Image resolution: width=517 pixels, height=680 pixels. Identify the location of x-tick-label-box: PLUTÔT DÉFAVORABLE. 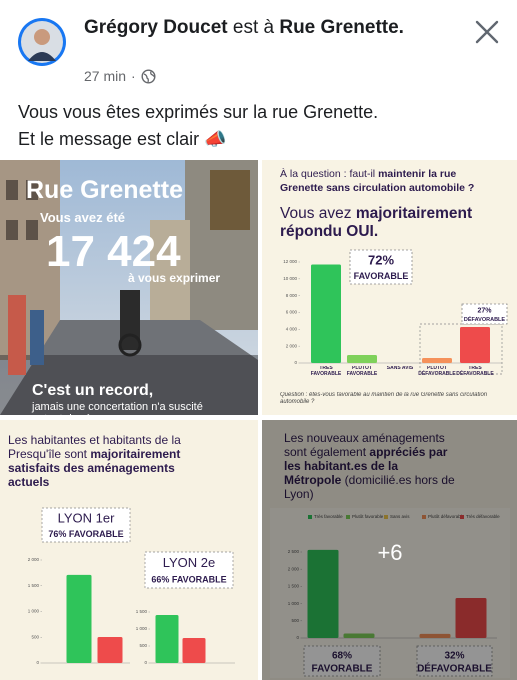
(437, 371).